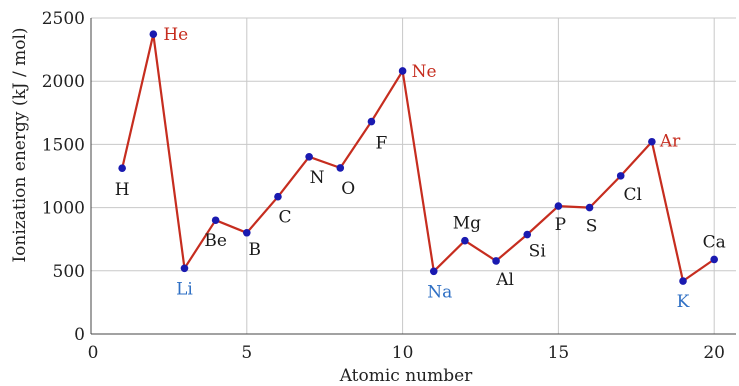 The image size is (739, 386). I want to click on y-tick-label: 0, so click(79, 335).